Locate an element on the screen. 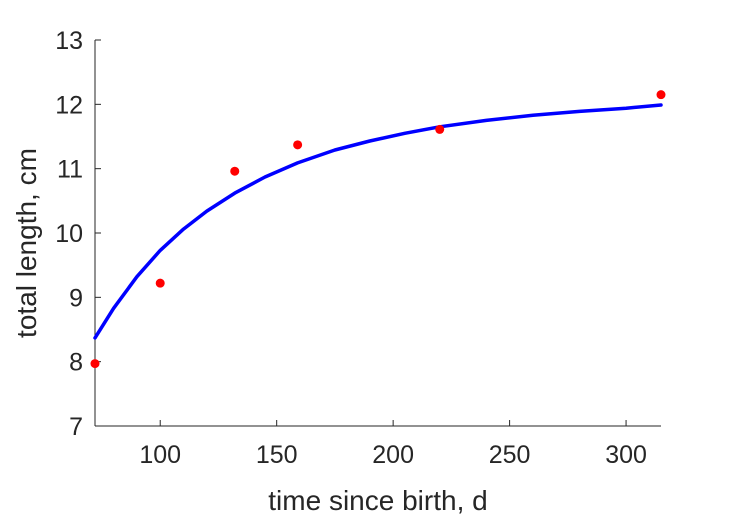  x-axis-title: time since birth, d is located at coordinates (377, 500).